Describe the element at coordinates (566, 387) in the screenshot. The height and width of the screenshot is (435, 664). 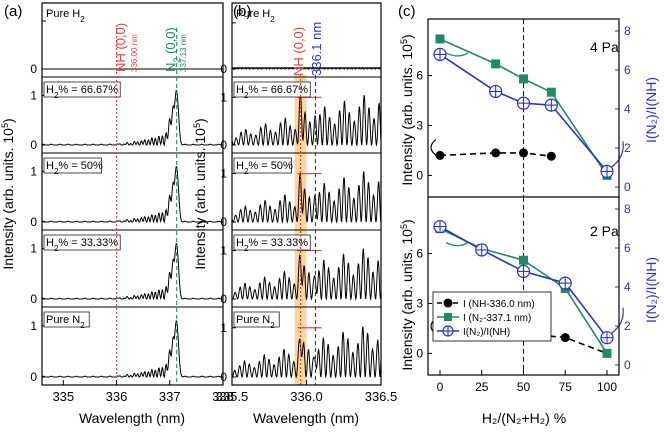
I see `c-x-tick-label: 75` at that location.